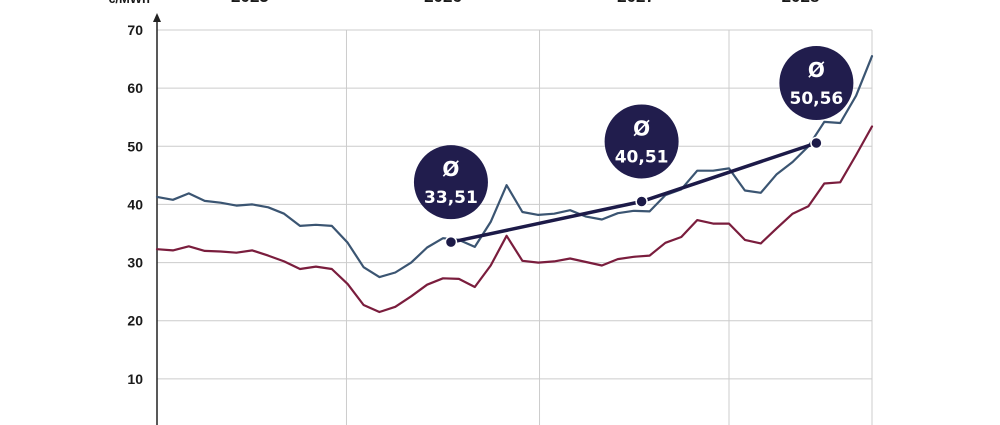 The height and width of the screenshot is (425, 1000). Describe the element at coordinates (636, 3) in the screenshot. I see `year-label: 2027` at that location.